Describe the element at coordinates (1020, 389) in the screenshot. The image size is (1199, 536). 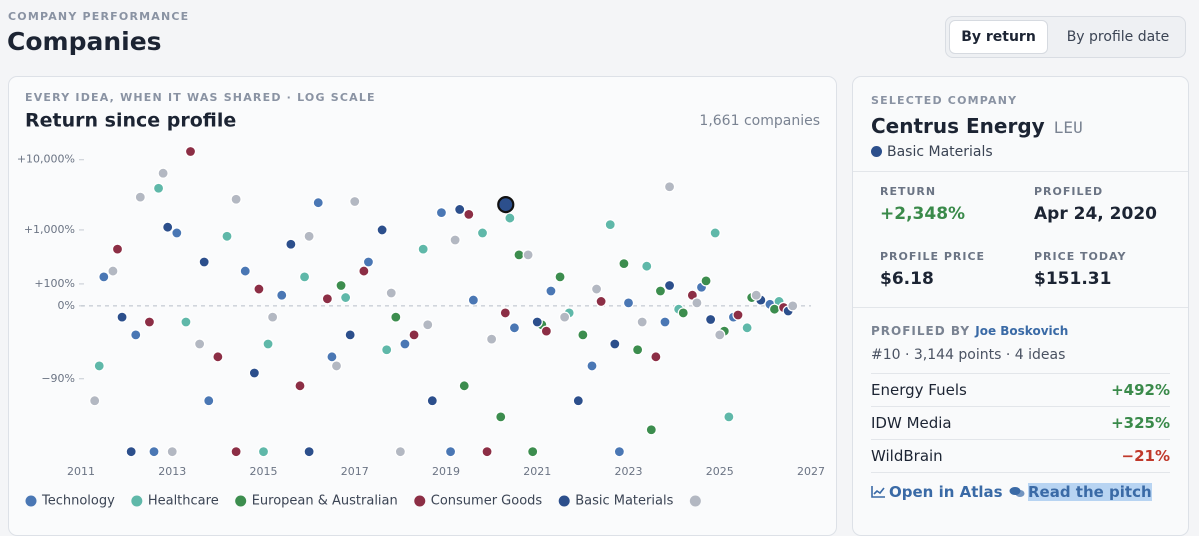
I see `idea-row: Energy Fuels +492%` at that location.